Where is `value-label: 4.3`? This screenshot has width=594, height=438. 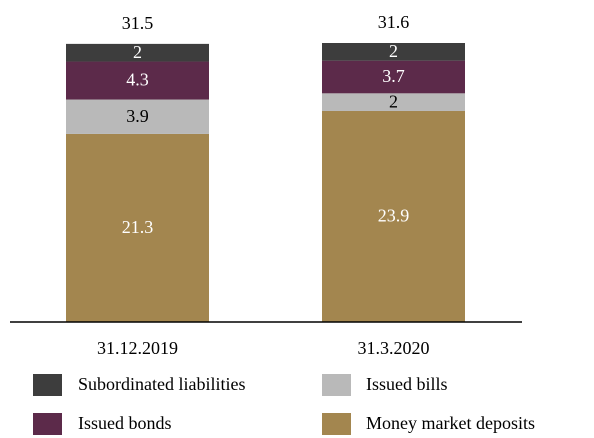 value-label: 4.3 is located at coordinates (137, 80).